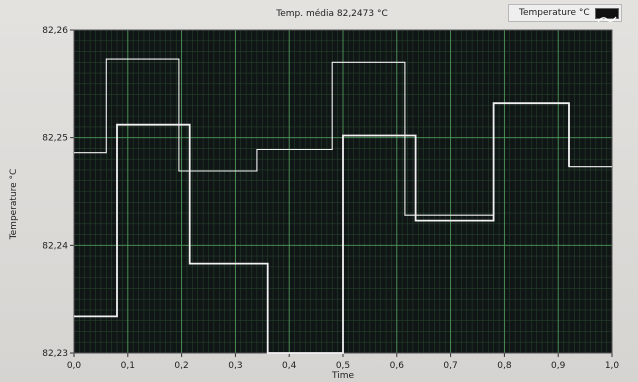 The width and height of the screenshot is (638, 382). Describe the element at coordinates (181, 366) in the screenshot. I see `x-tick-label: 0,2` at that location.